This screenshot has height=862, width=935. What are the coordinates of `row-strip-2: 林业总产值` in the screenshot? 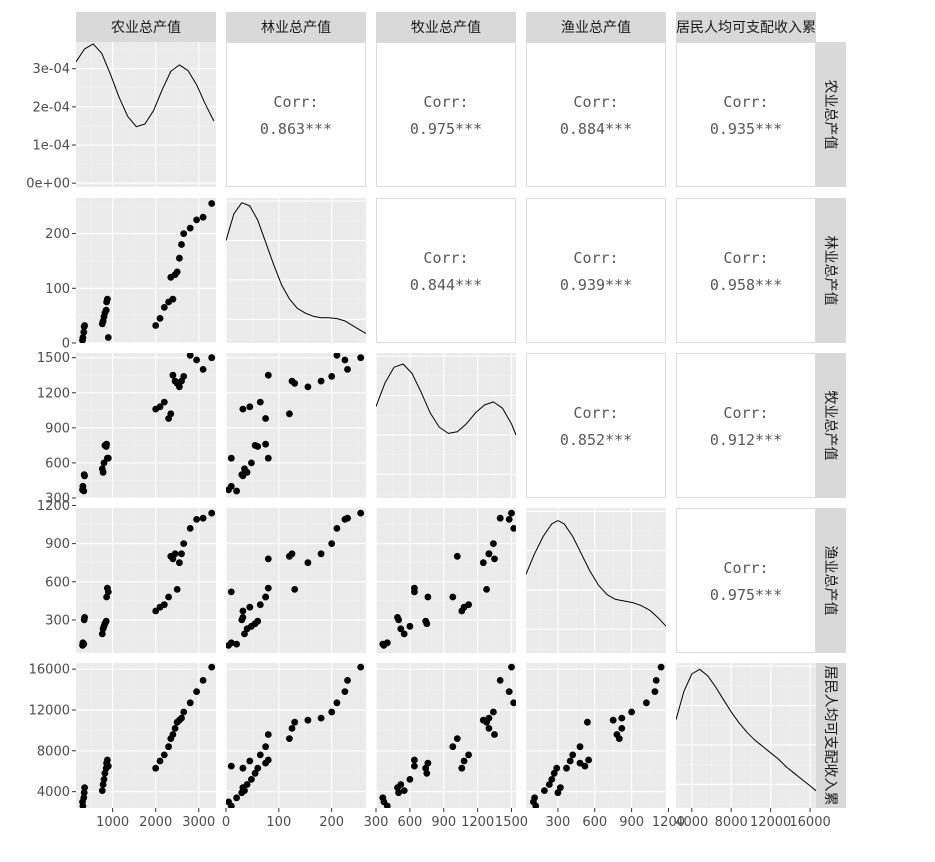 It's located at (831, 270).